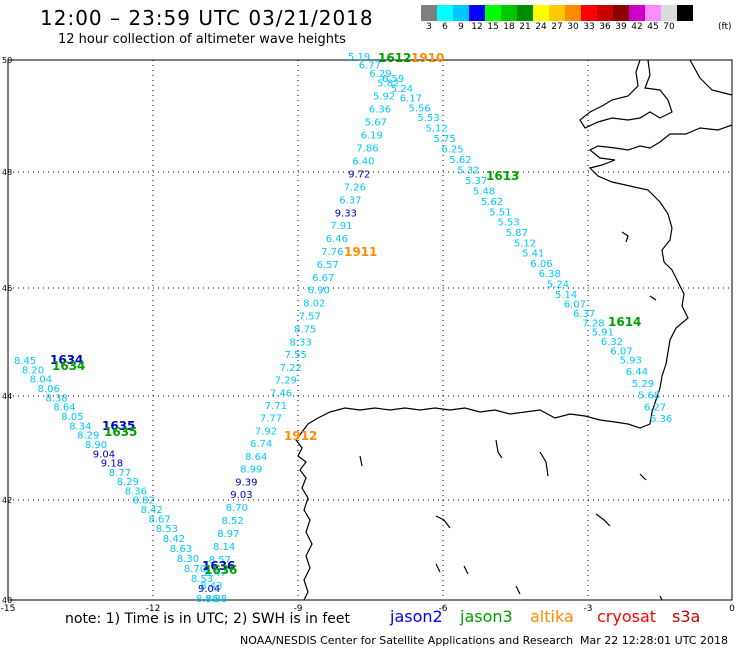 This screenshot has height=650, width=740. What do you see at coordinates (224, 547) in the screenshot?
I see `wave-height-value: 8.14` at bounding box center [224, 547].